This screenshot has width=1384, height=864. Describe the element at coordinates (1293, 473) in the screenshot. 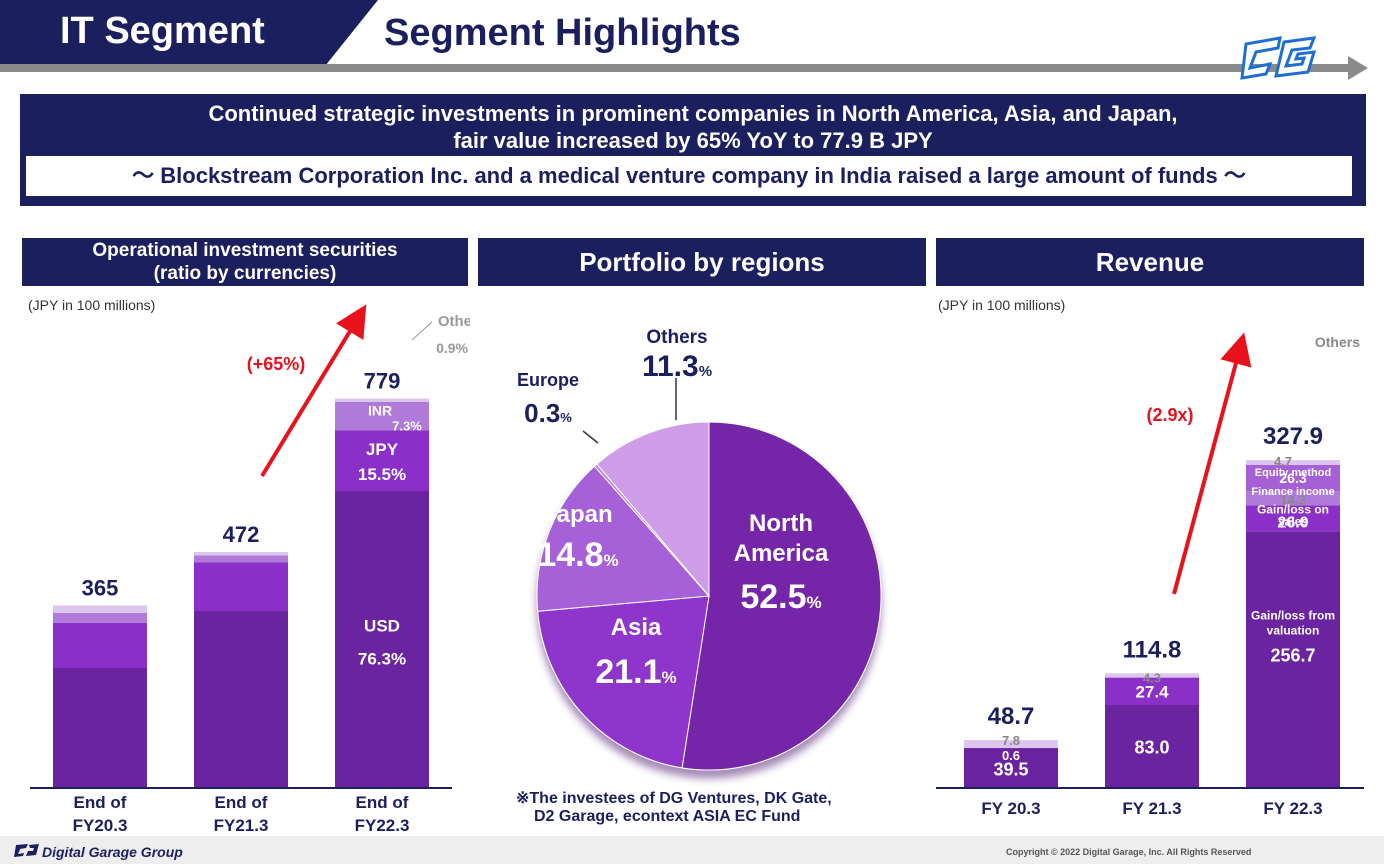

I see `rev3-equity-name: Equity method` at that location.